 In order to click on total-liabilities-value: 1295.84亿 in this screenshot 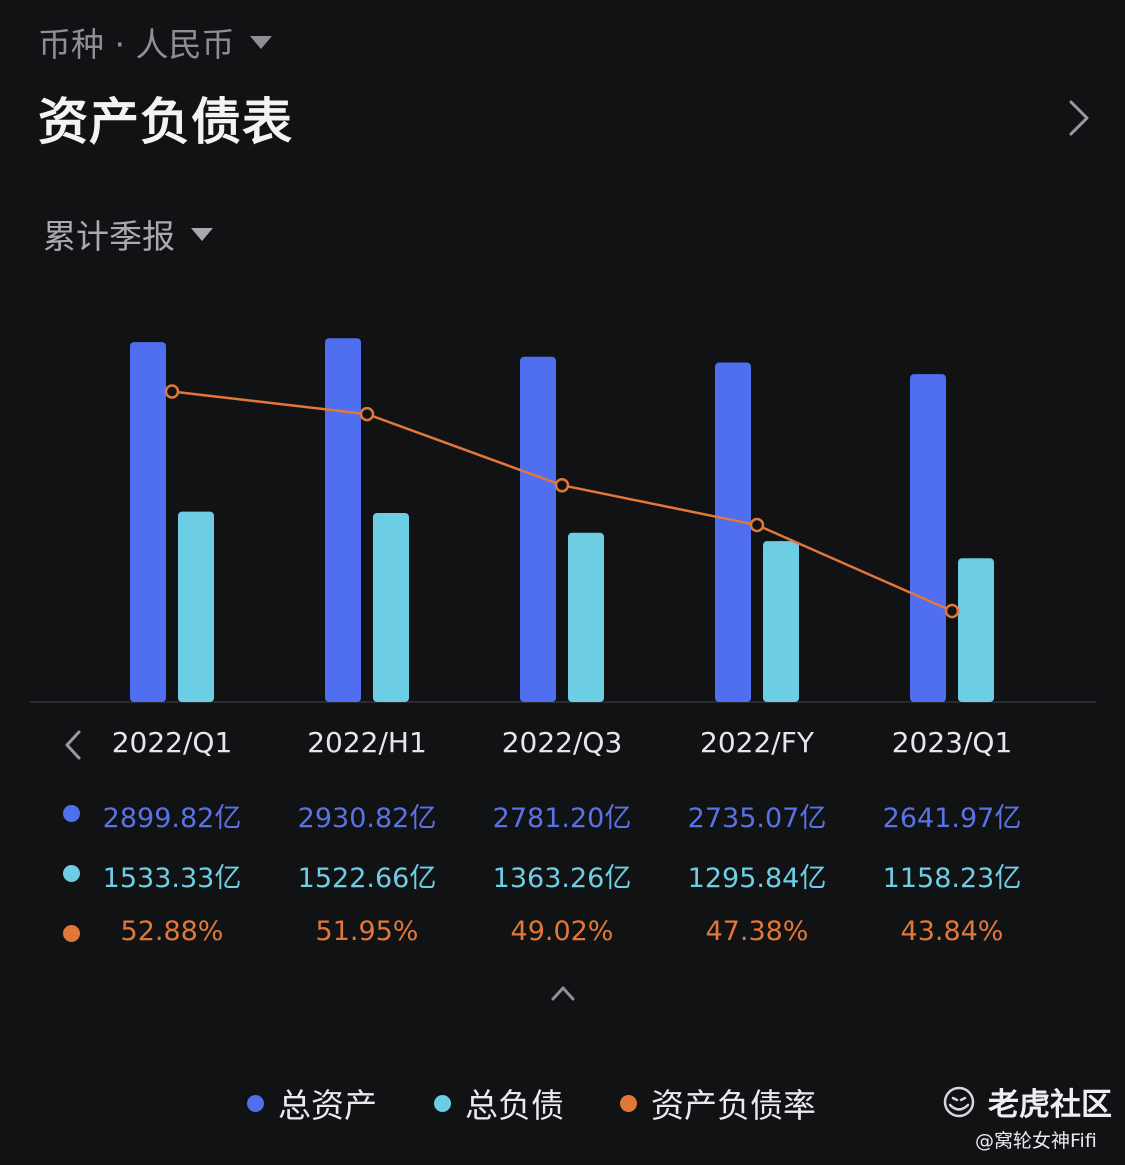, I will do `click(757, 878)`.